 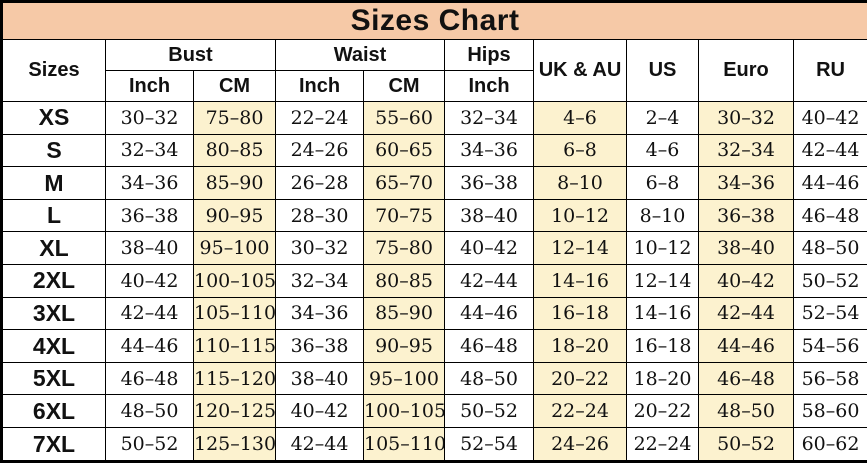 I want to click on col-header-hips: Hips, so click(x=489, y=55).